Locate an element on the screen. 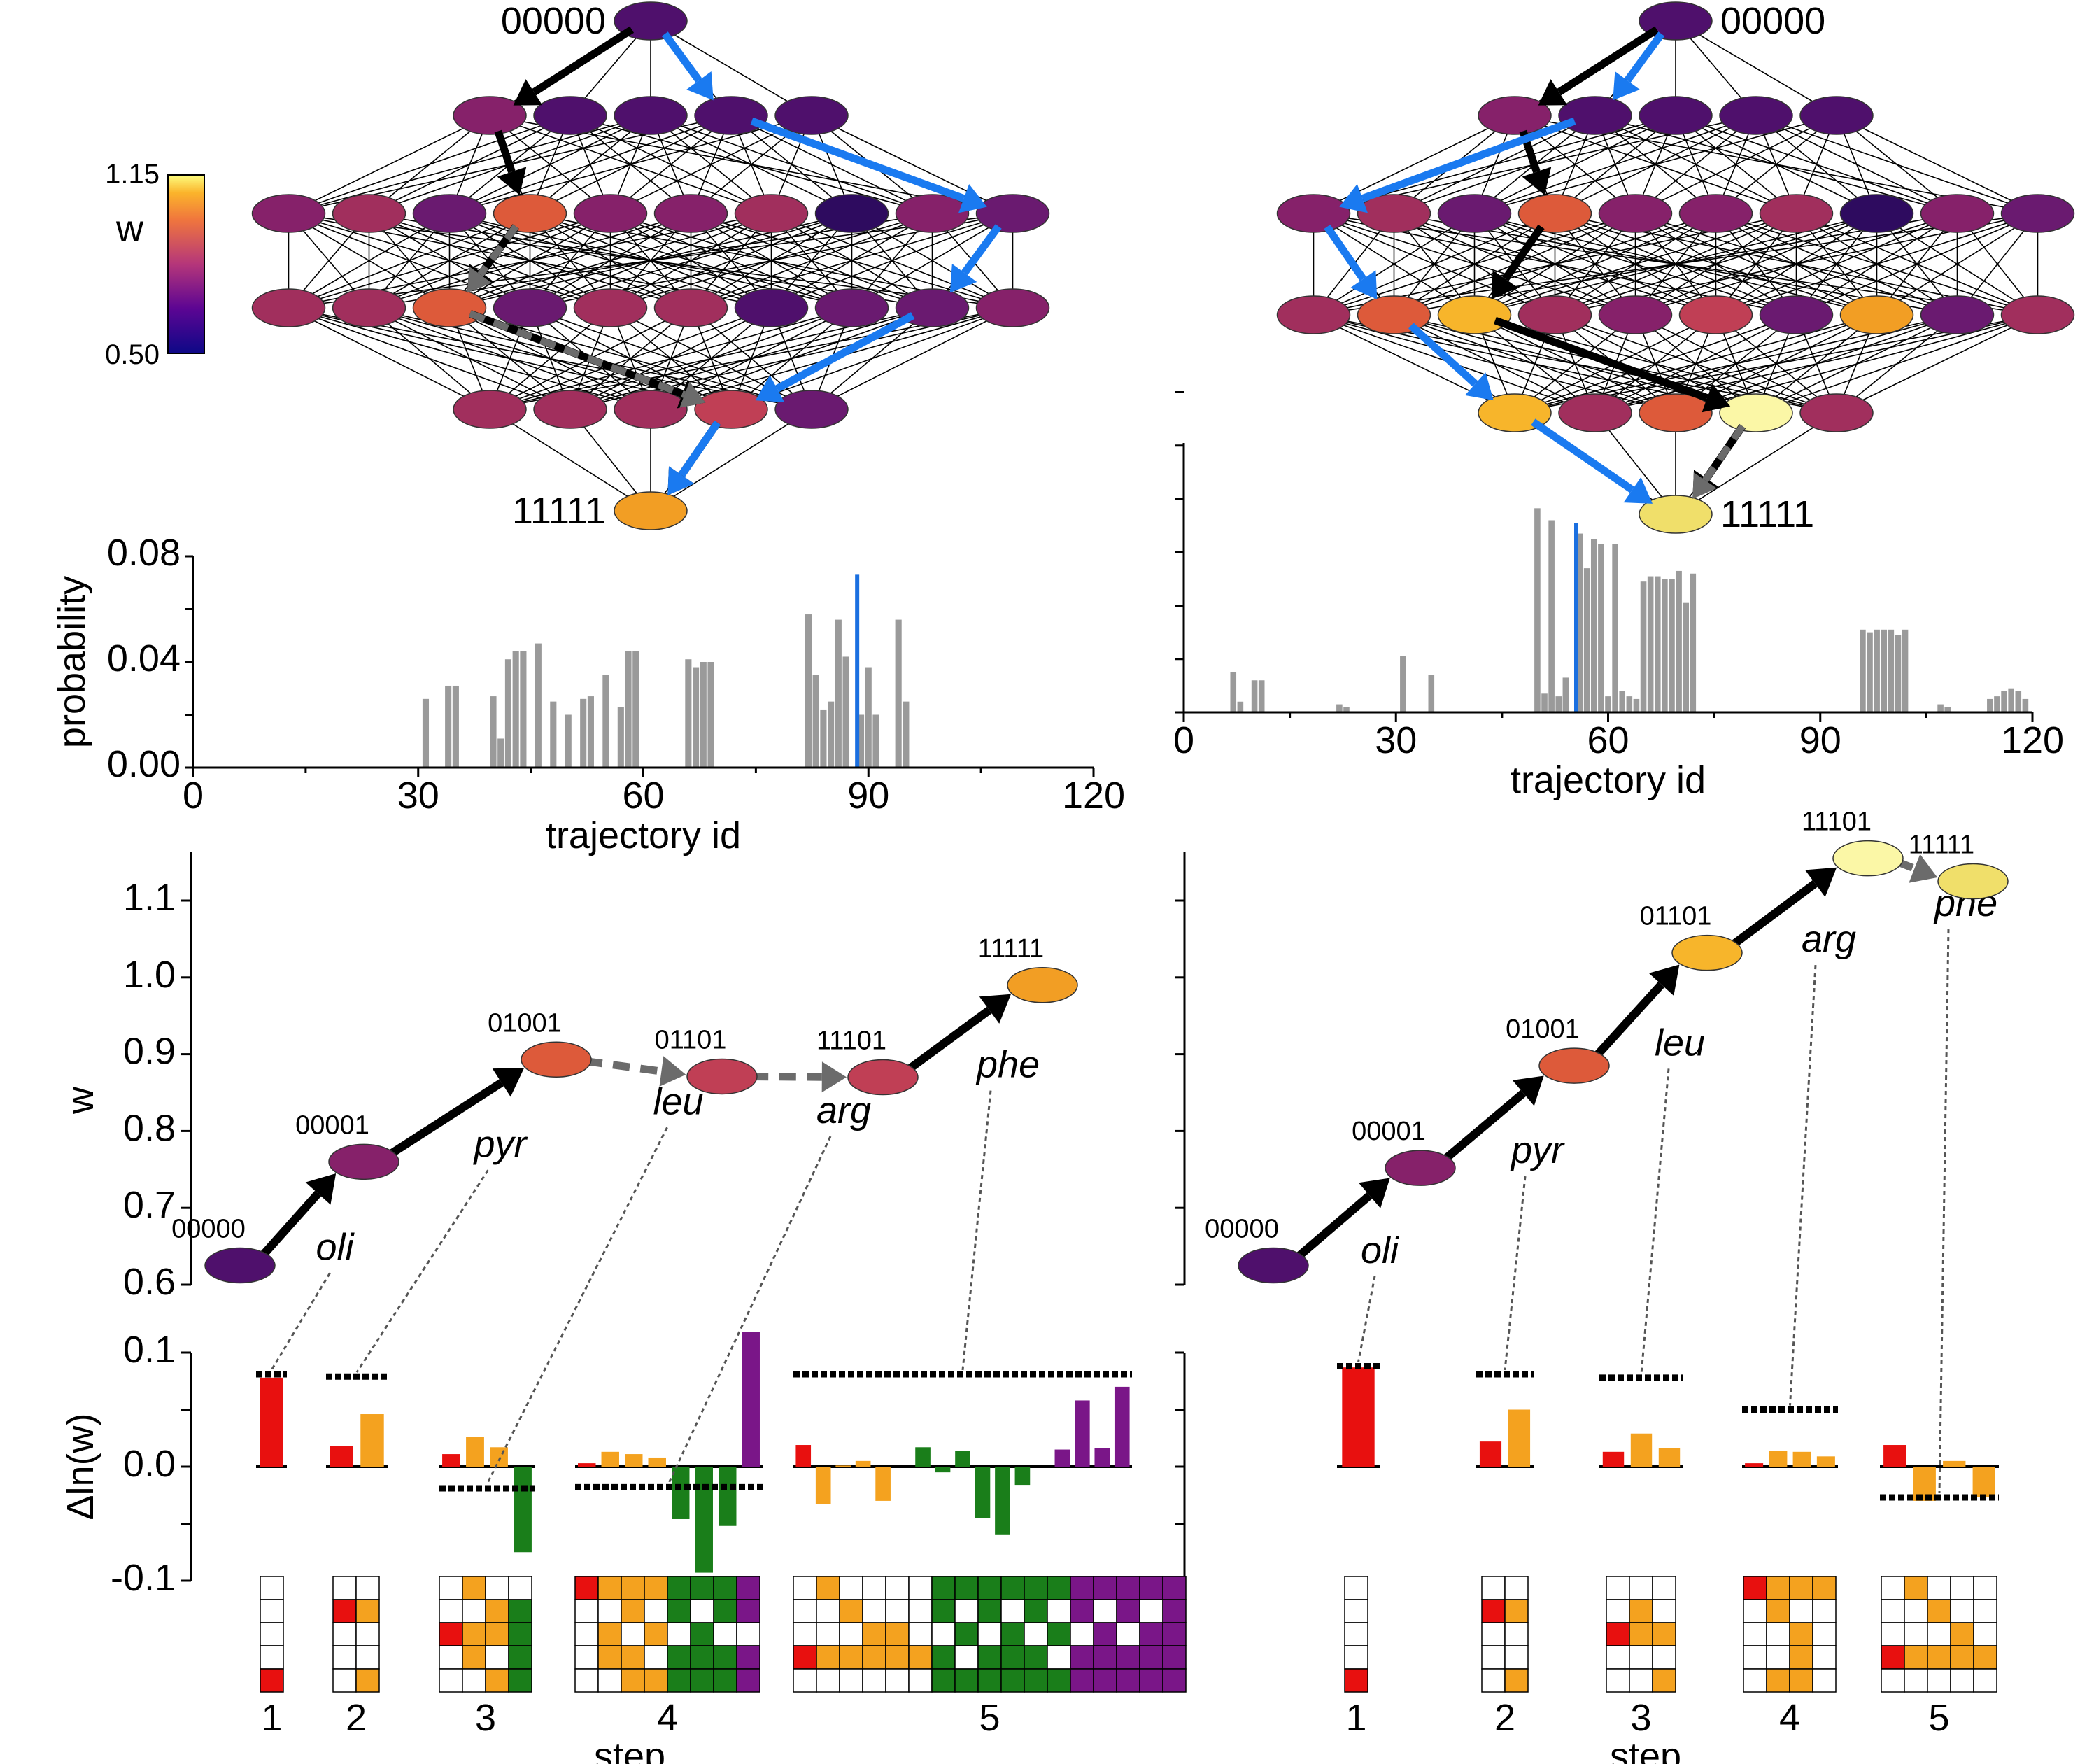 This screenshot has width=2080, height=1764. step-label: 2 is located at coordinates (356, 1718).